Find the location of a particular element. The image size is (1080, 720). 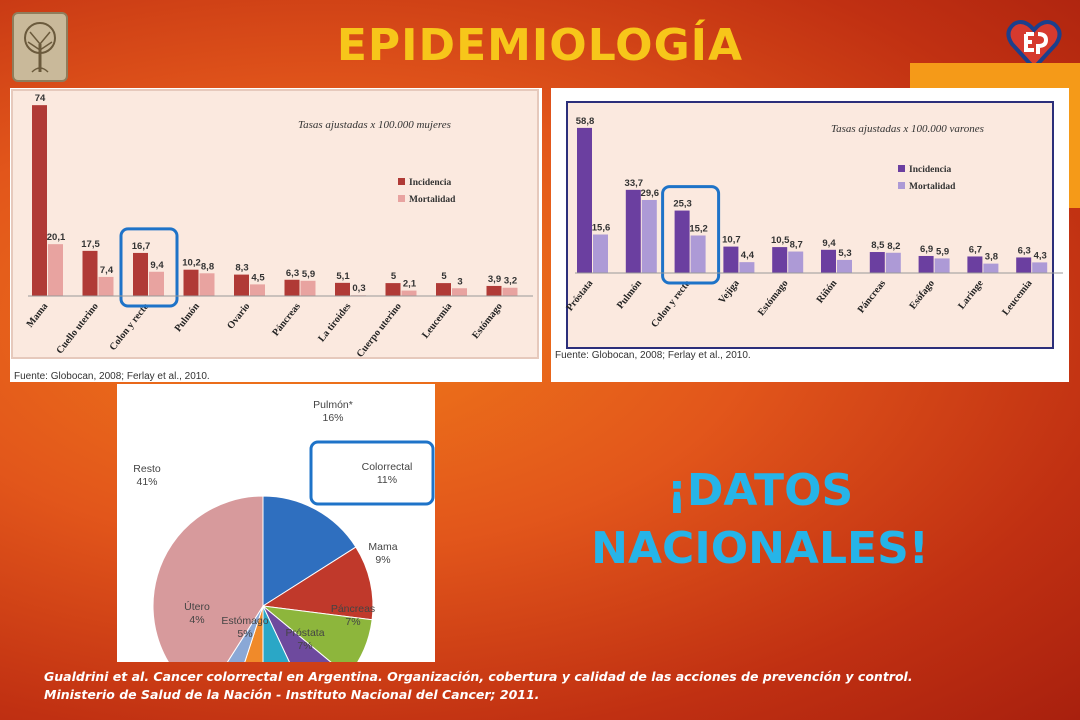

value-label-mortalidad-pulmon: 29,6 is located at coordinates (650, 193).